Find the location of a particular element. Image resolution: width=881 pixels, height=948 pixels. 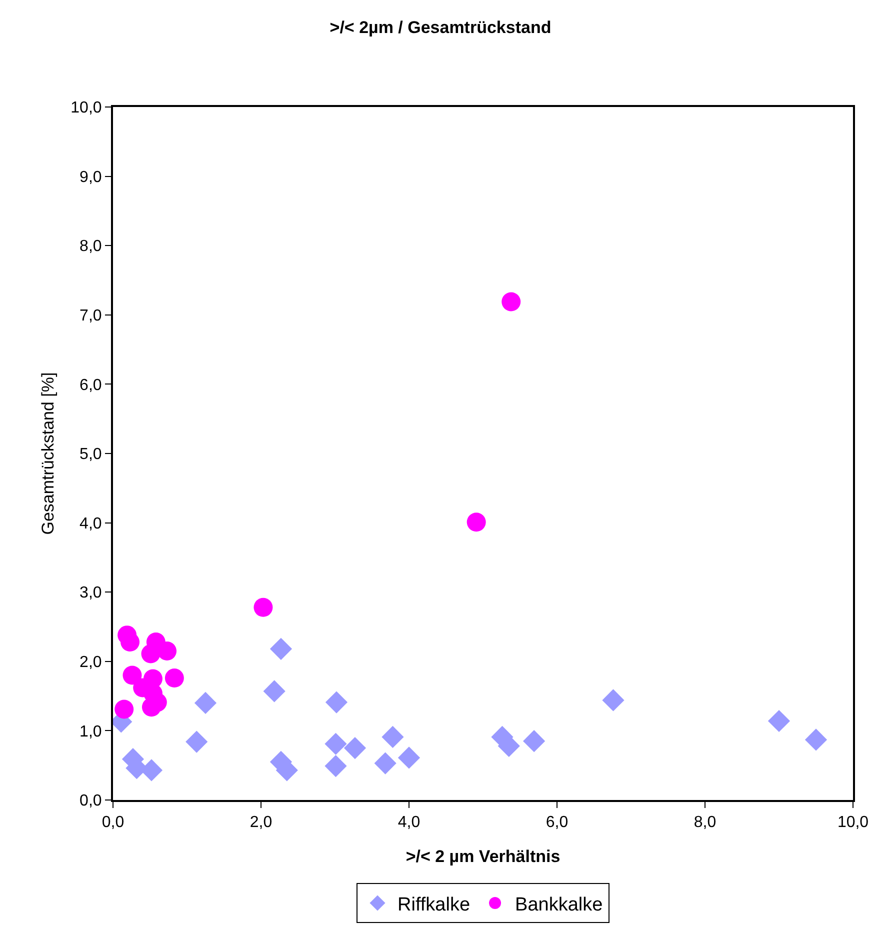

x-tick-label: 0,0 is located at coordinates (113, 823).